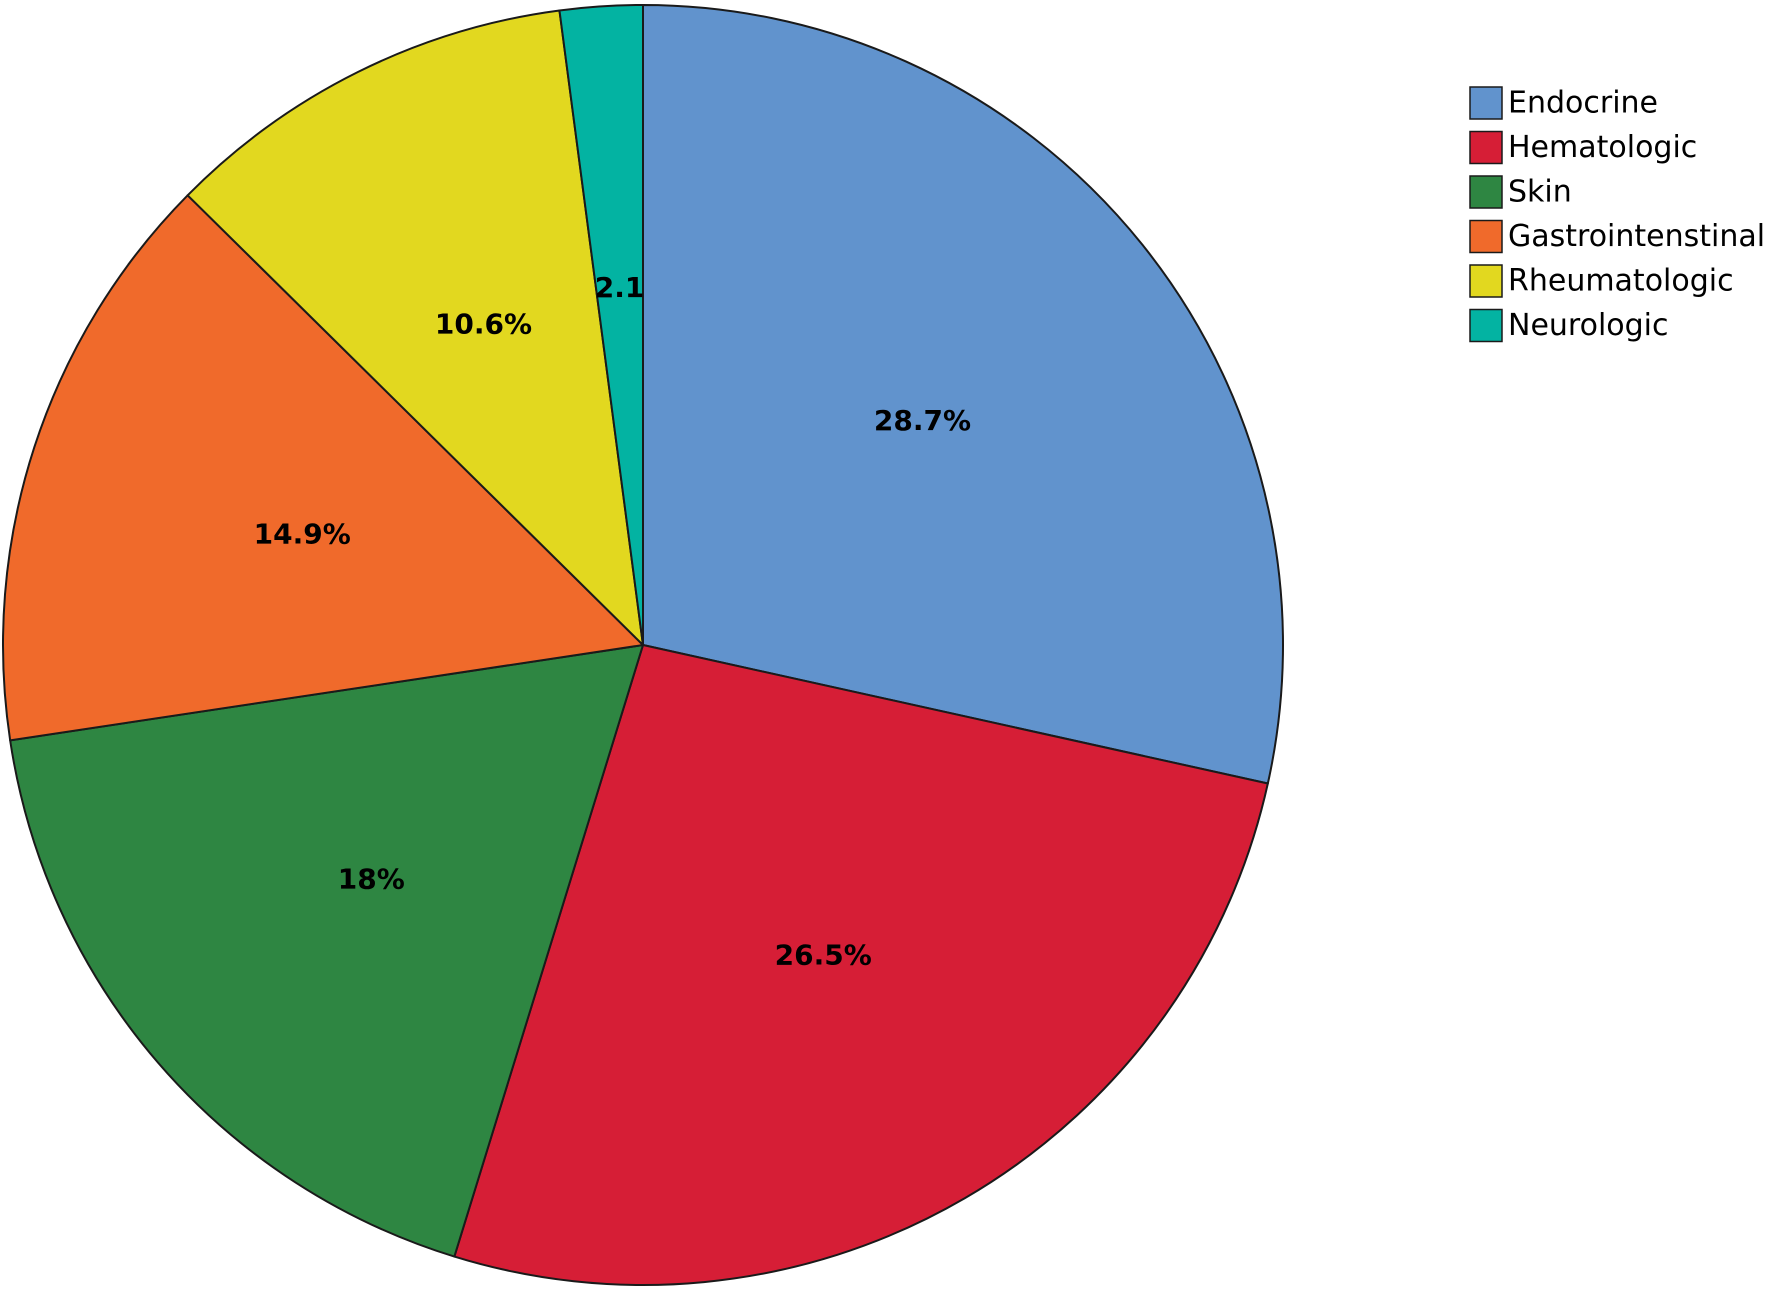  Describe the element at coordinates (922, 420) in the screenshot. I see `data-label-endocrine: 28.7%` at that location.